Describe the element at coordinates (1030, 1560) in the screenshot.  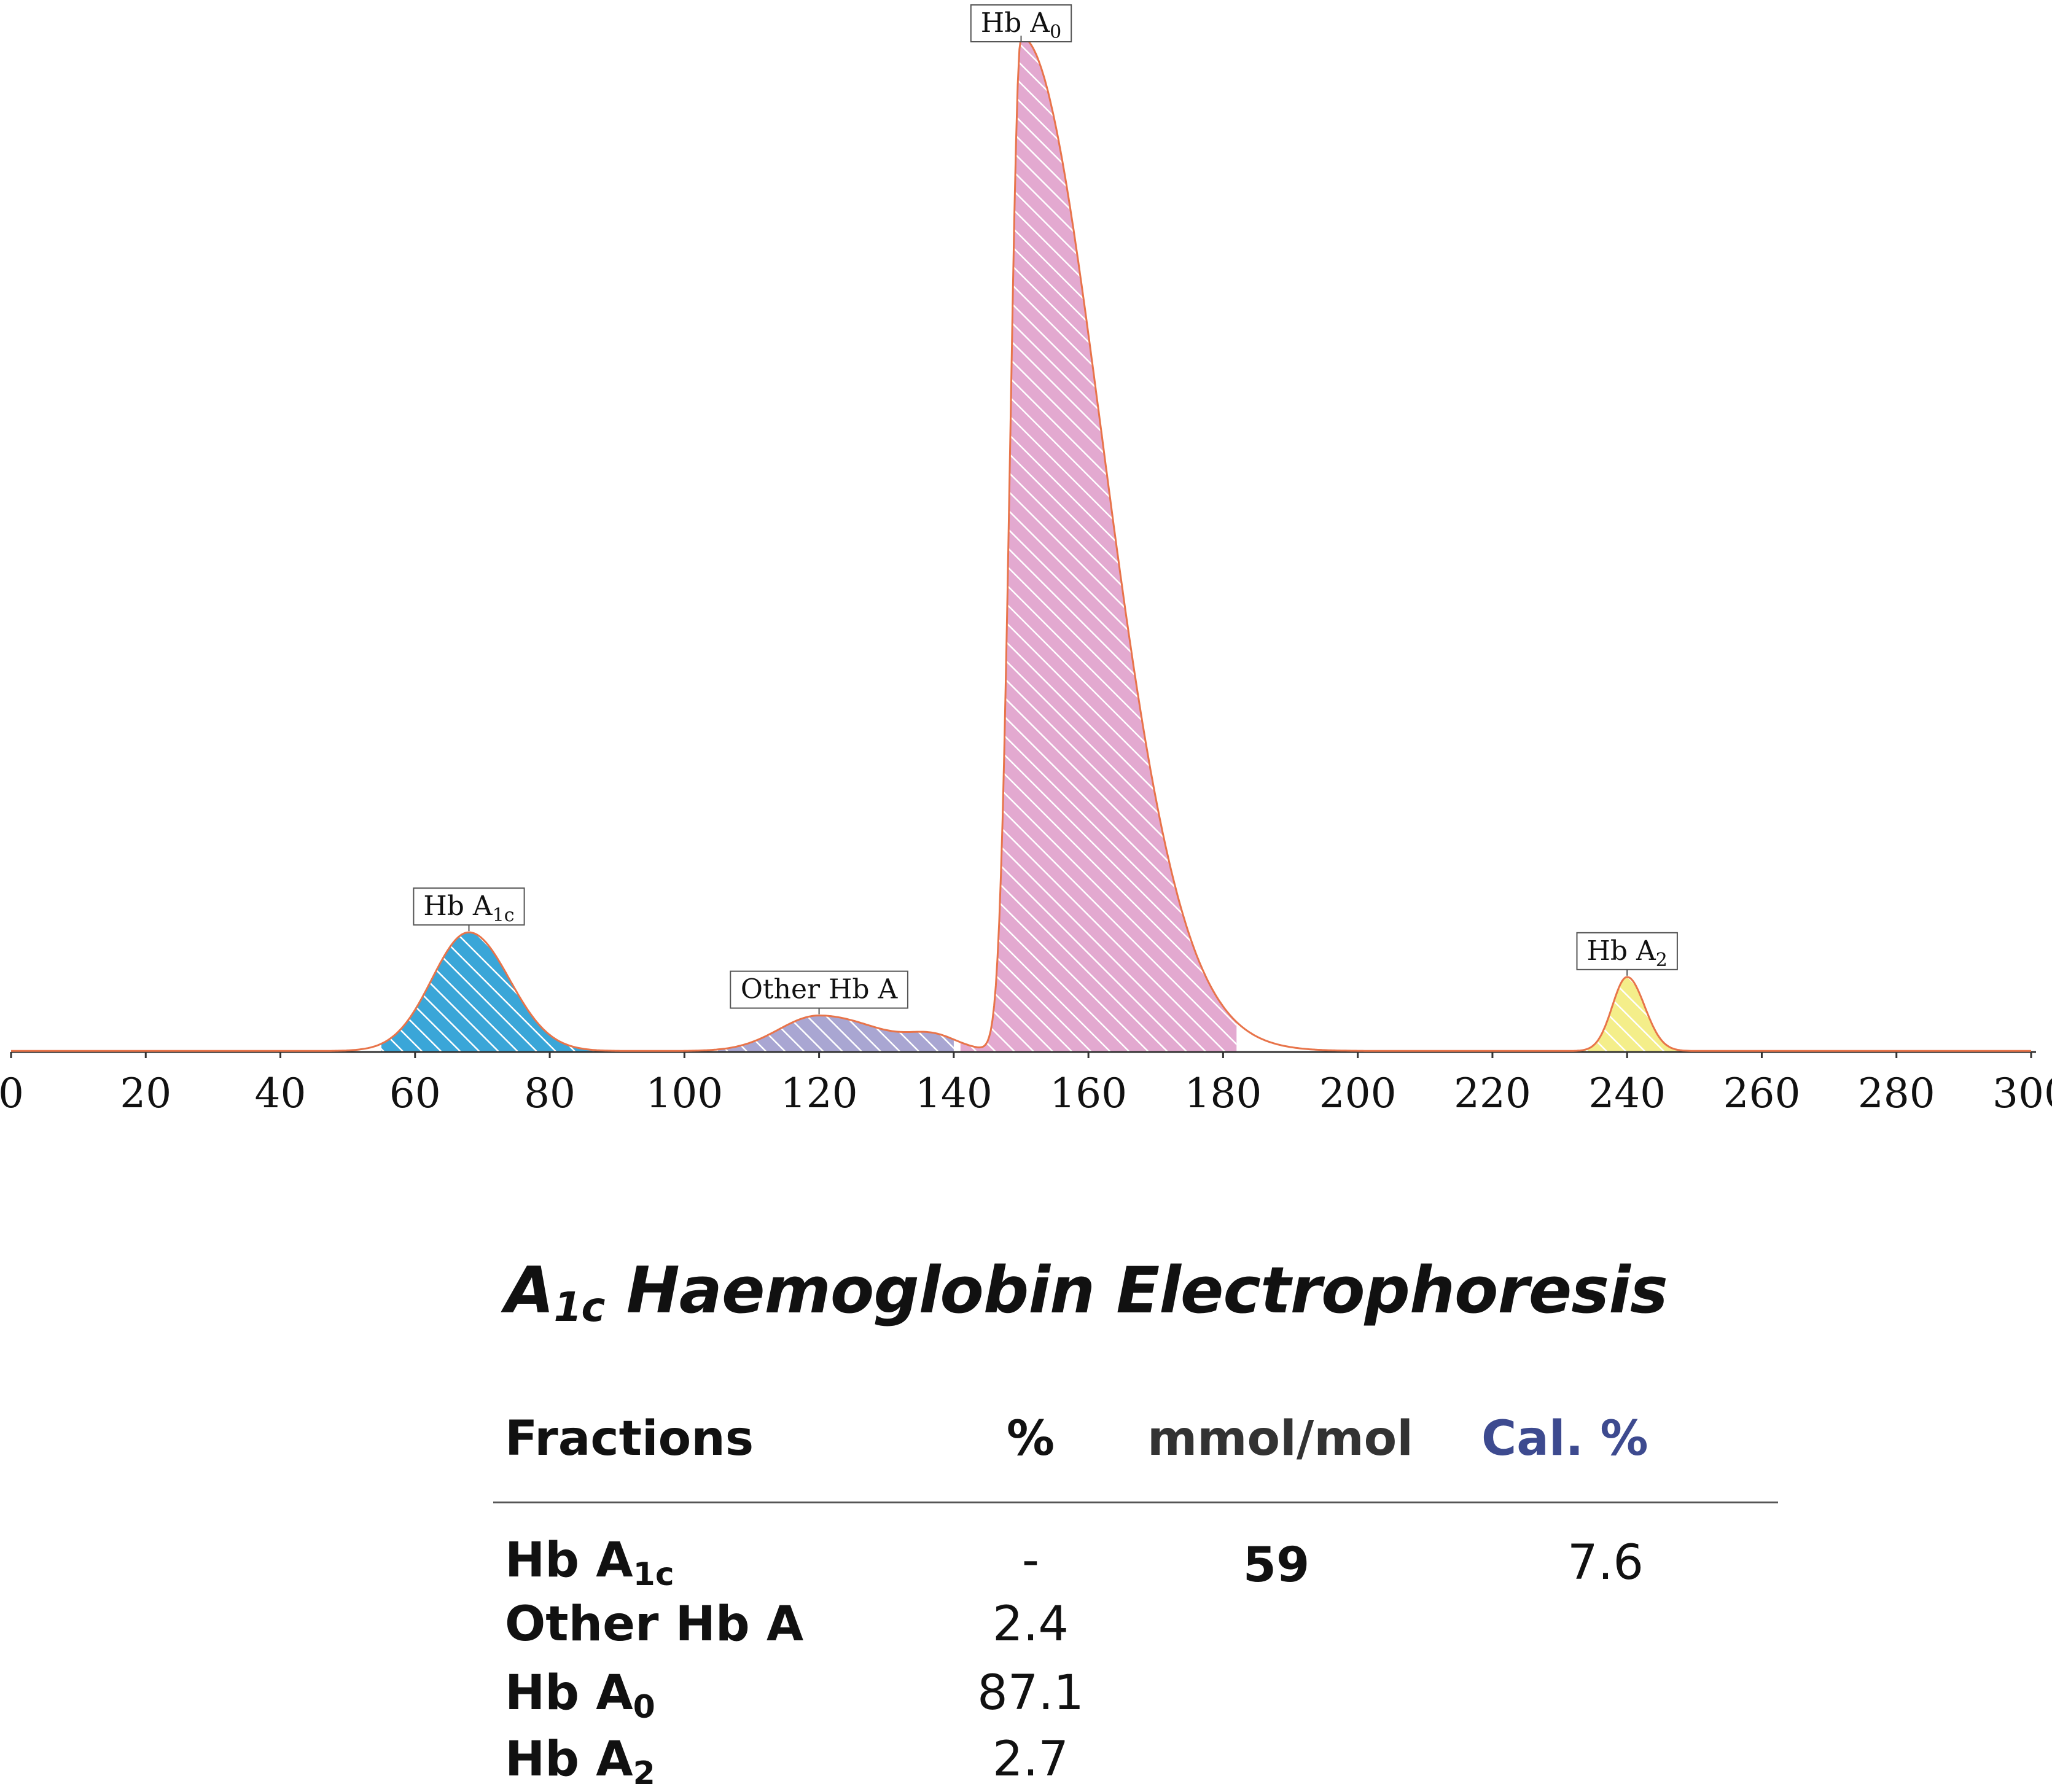
I see `fraction-percent: -` at that location.